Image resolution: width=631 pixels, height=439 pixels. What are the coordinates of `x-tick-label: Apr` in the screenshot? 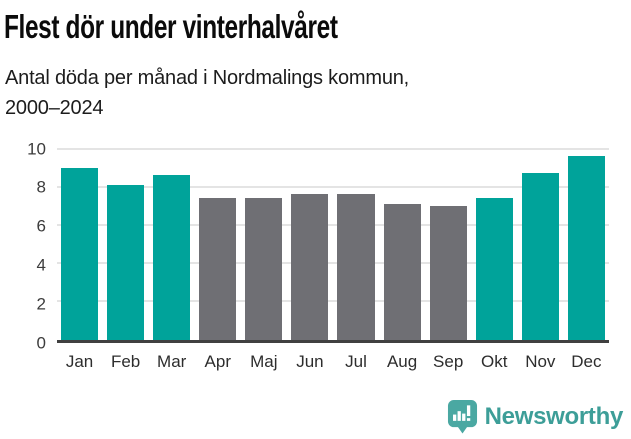 It's located at (217, 361).